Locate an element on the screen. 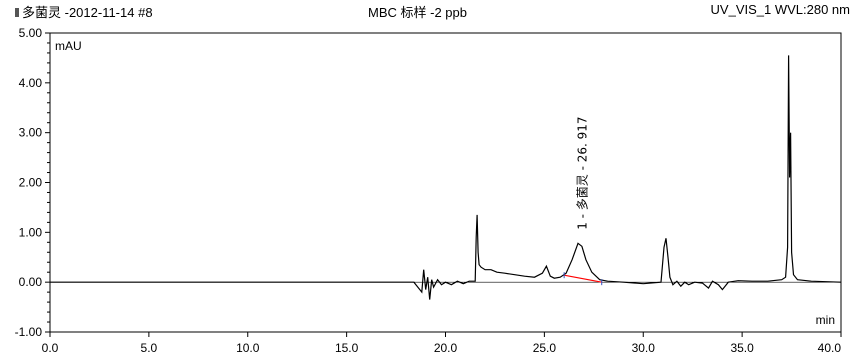 The image size is (856, 359). x-tick-label: 5.0 is located at coordinates (149, 348).